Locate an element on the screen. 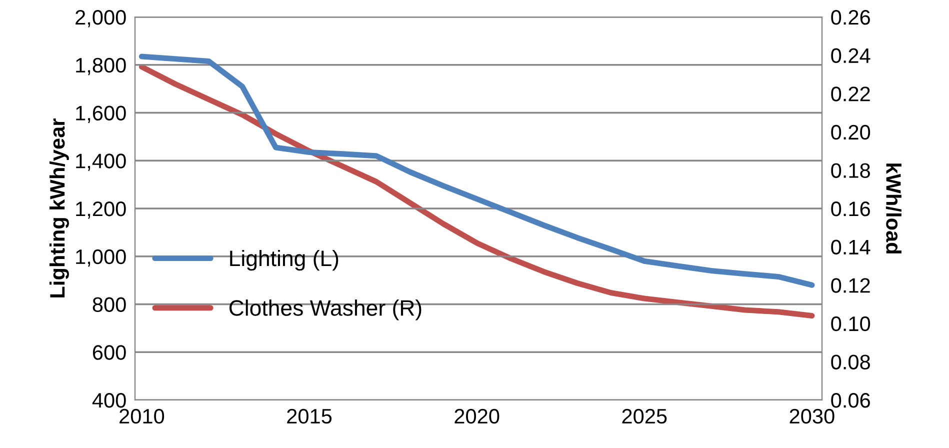 Image resolution: width=949 pixels, height=448 pixels. y2-tick-label: 0.14 is located at coordinates (850, 247).